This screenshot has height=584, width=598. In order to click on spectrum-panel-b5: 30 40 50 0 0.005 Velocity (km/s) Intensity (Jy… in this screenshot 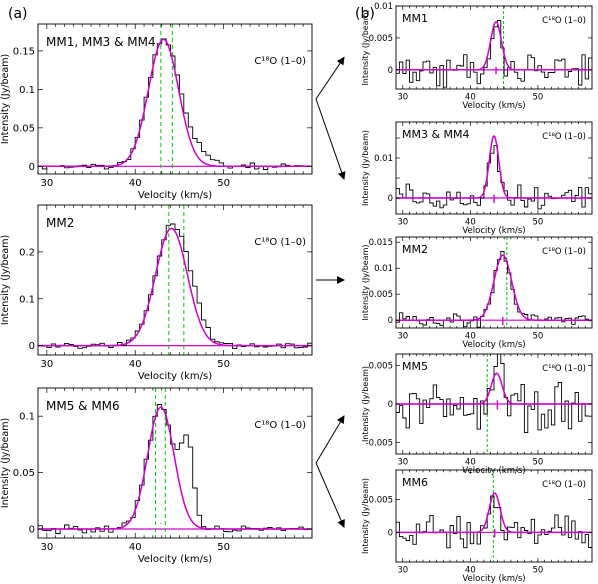, I will do `click(477, 526)`.